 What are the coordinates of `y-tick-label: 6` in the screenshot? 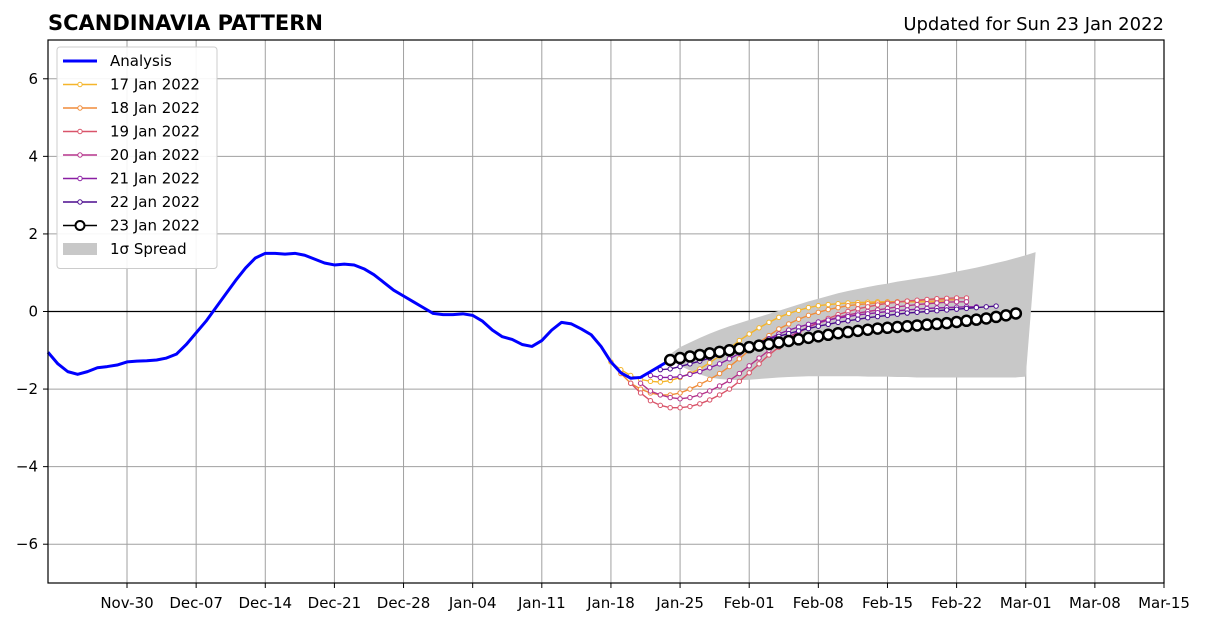 It's located at (33, 79).